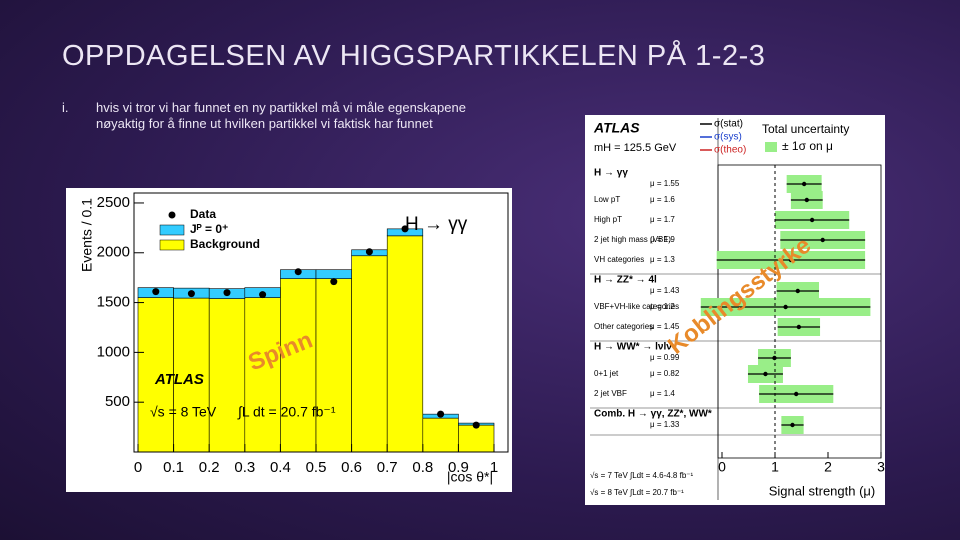 This screenshot has height=540, width=960. What do you see at coordinates (632, 239) in the screenshot?
I see `row-label: 2 jet high mass (VBF)` at bounding box center [632, 239].